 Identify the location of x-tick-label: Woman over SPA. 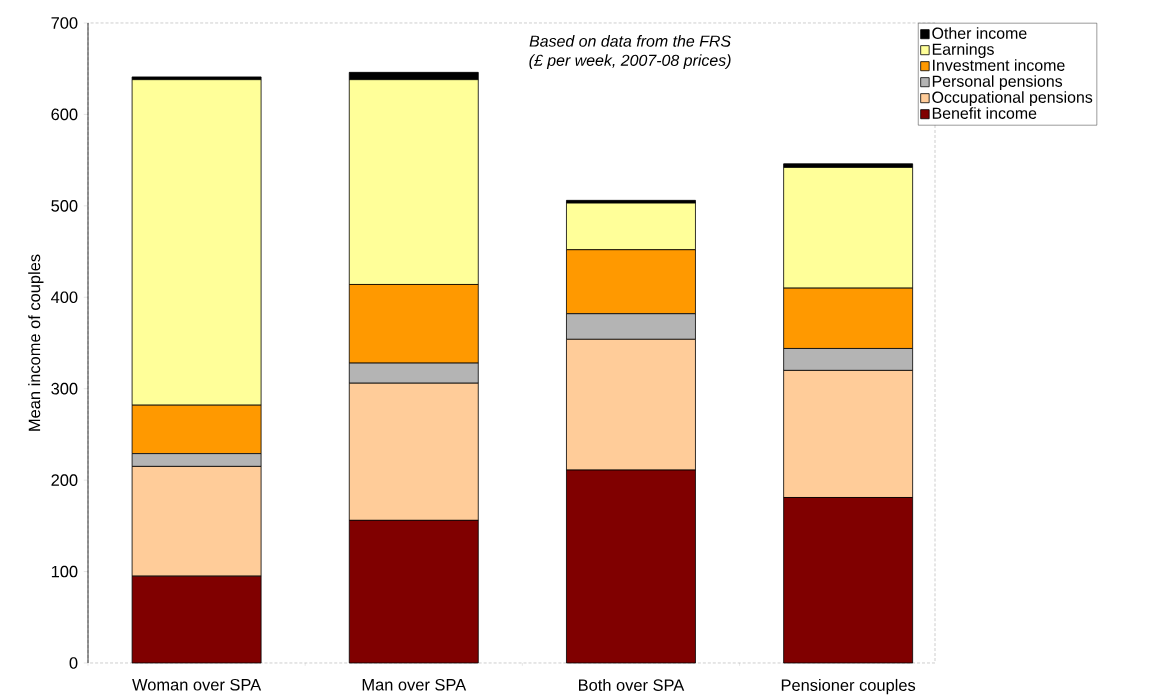
(197, 684).